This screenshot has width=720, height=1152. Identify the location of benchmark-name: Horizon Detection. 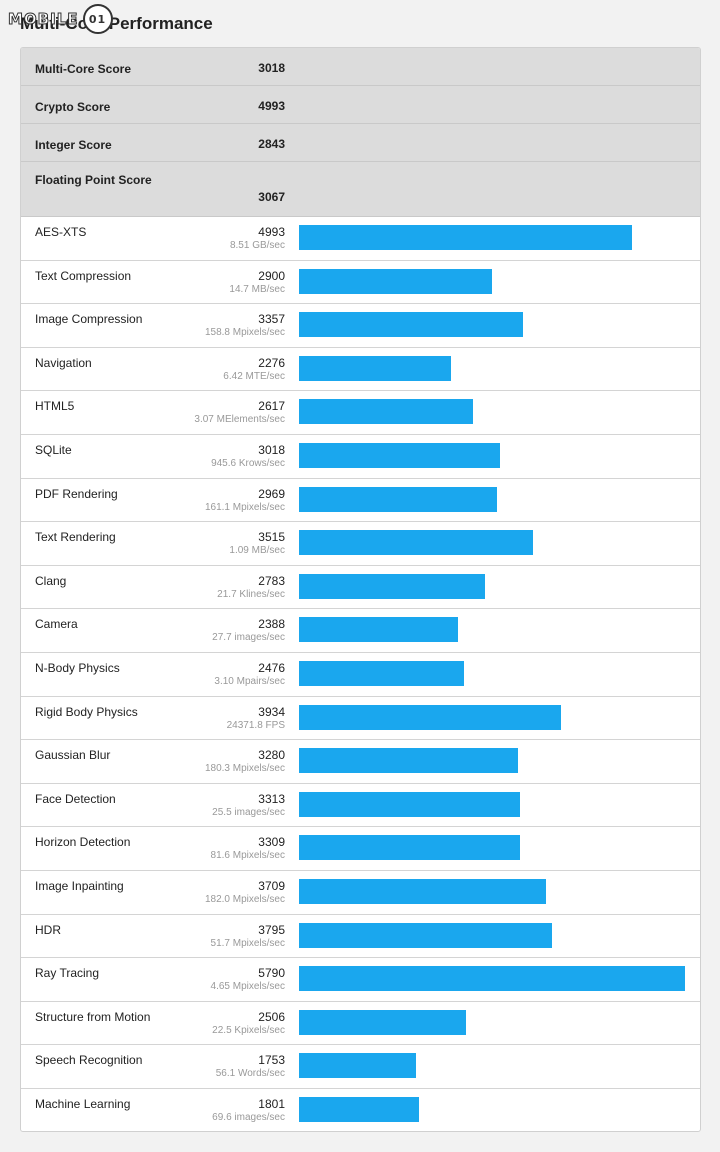
(83, 842).